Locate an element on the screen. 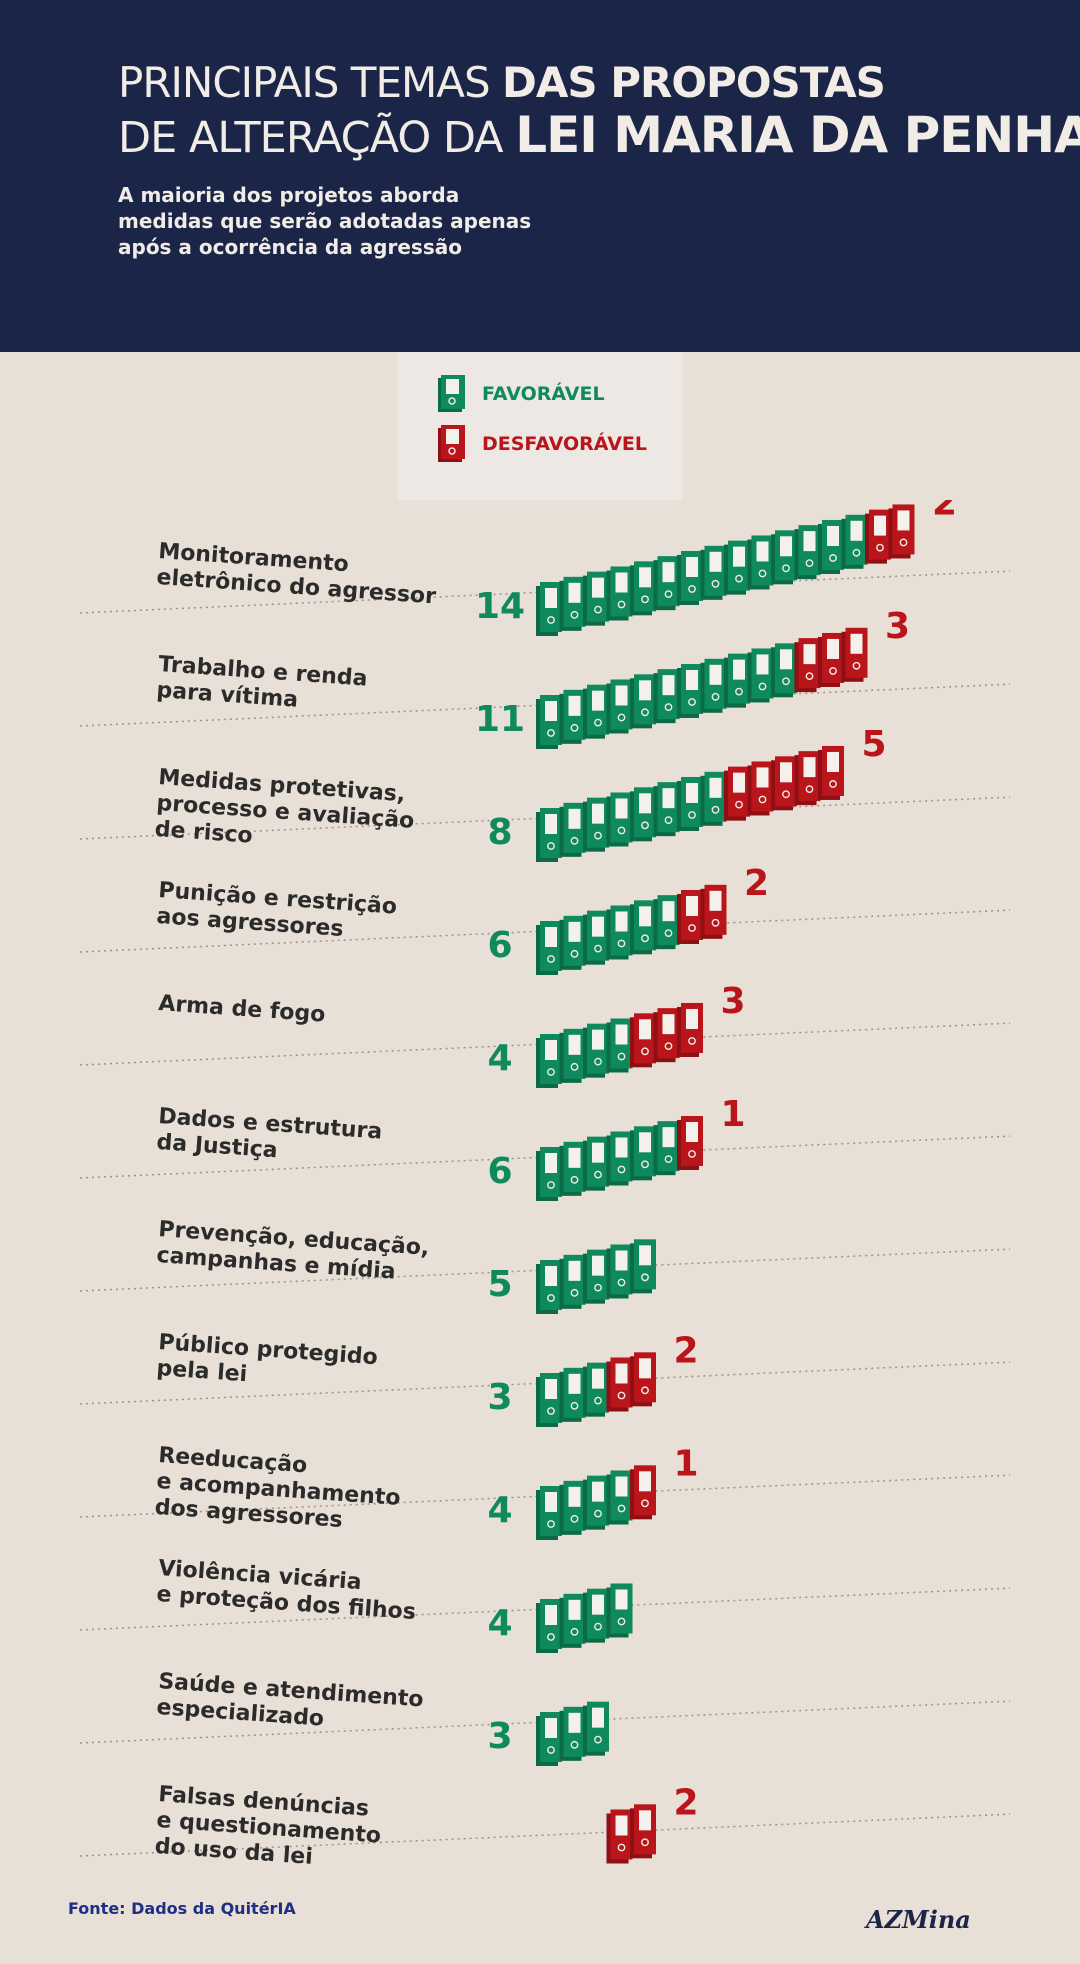 Image resolution: width=1080 pixels, height=1964 pixels. azmina-logo: AZMina is located at coordinates (918, 1919).